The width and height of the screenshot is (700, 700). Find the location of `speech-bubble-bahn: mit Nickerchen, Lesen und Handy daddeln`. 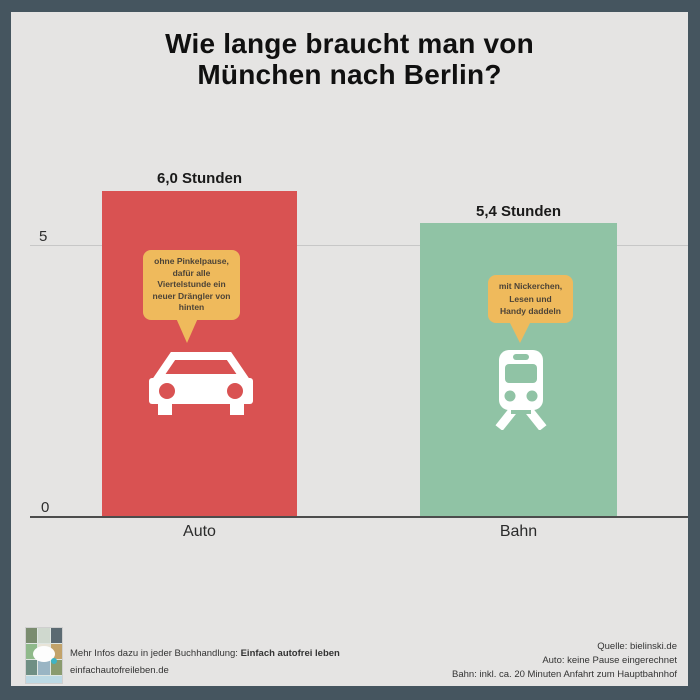

speech-bubble-bahn: mit Nickerchen, Lesen und Handy daddeln is located at coordinates (530, 299).